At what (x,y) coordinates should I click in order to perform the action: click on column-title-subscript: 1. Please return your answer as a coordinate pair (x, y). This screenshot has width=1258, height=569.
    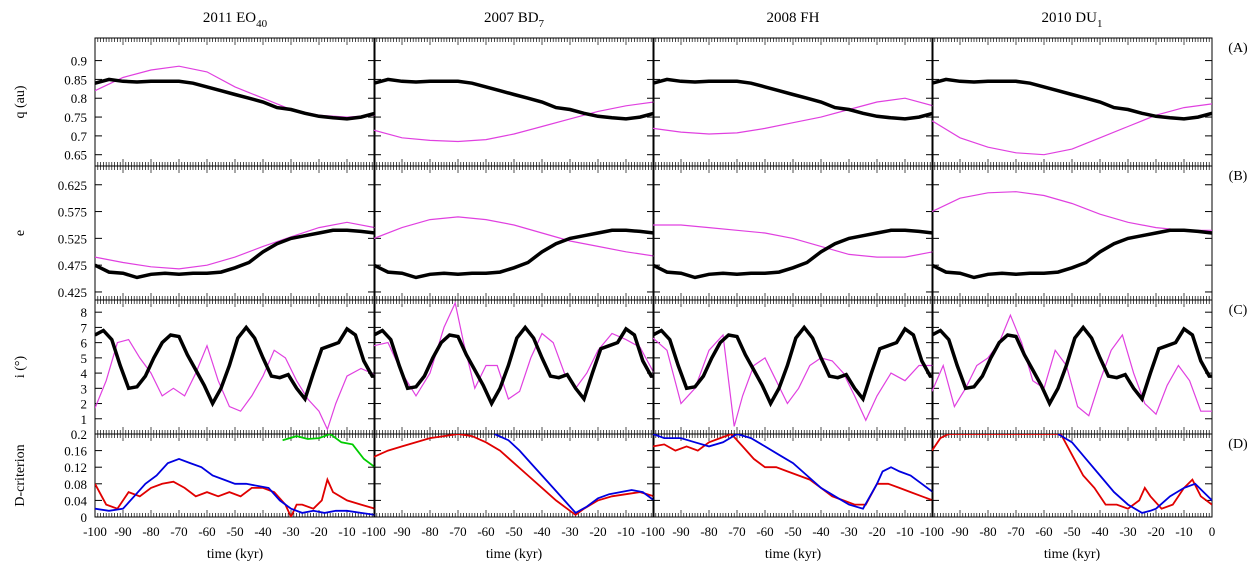
    Looking at the image, I should click on (1100, 24).